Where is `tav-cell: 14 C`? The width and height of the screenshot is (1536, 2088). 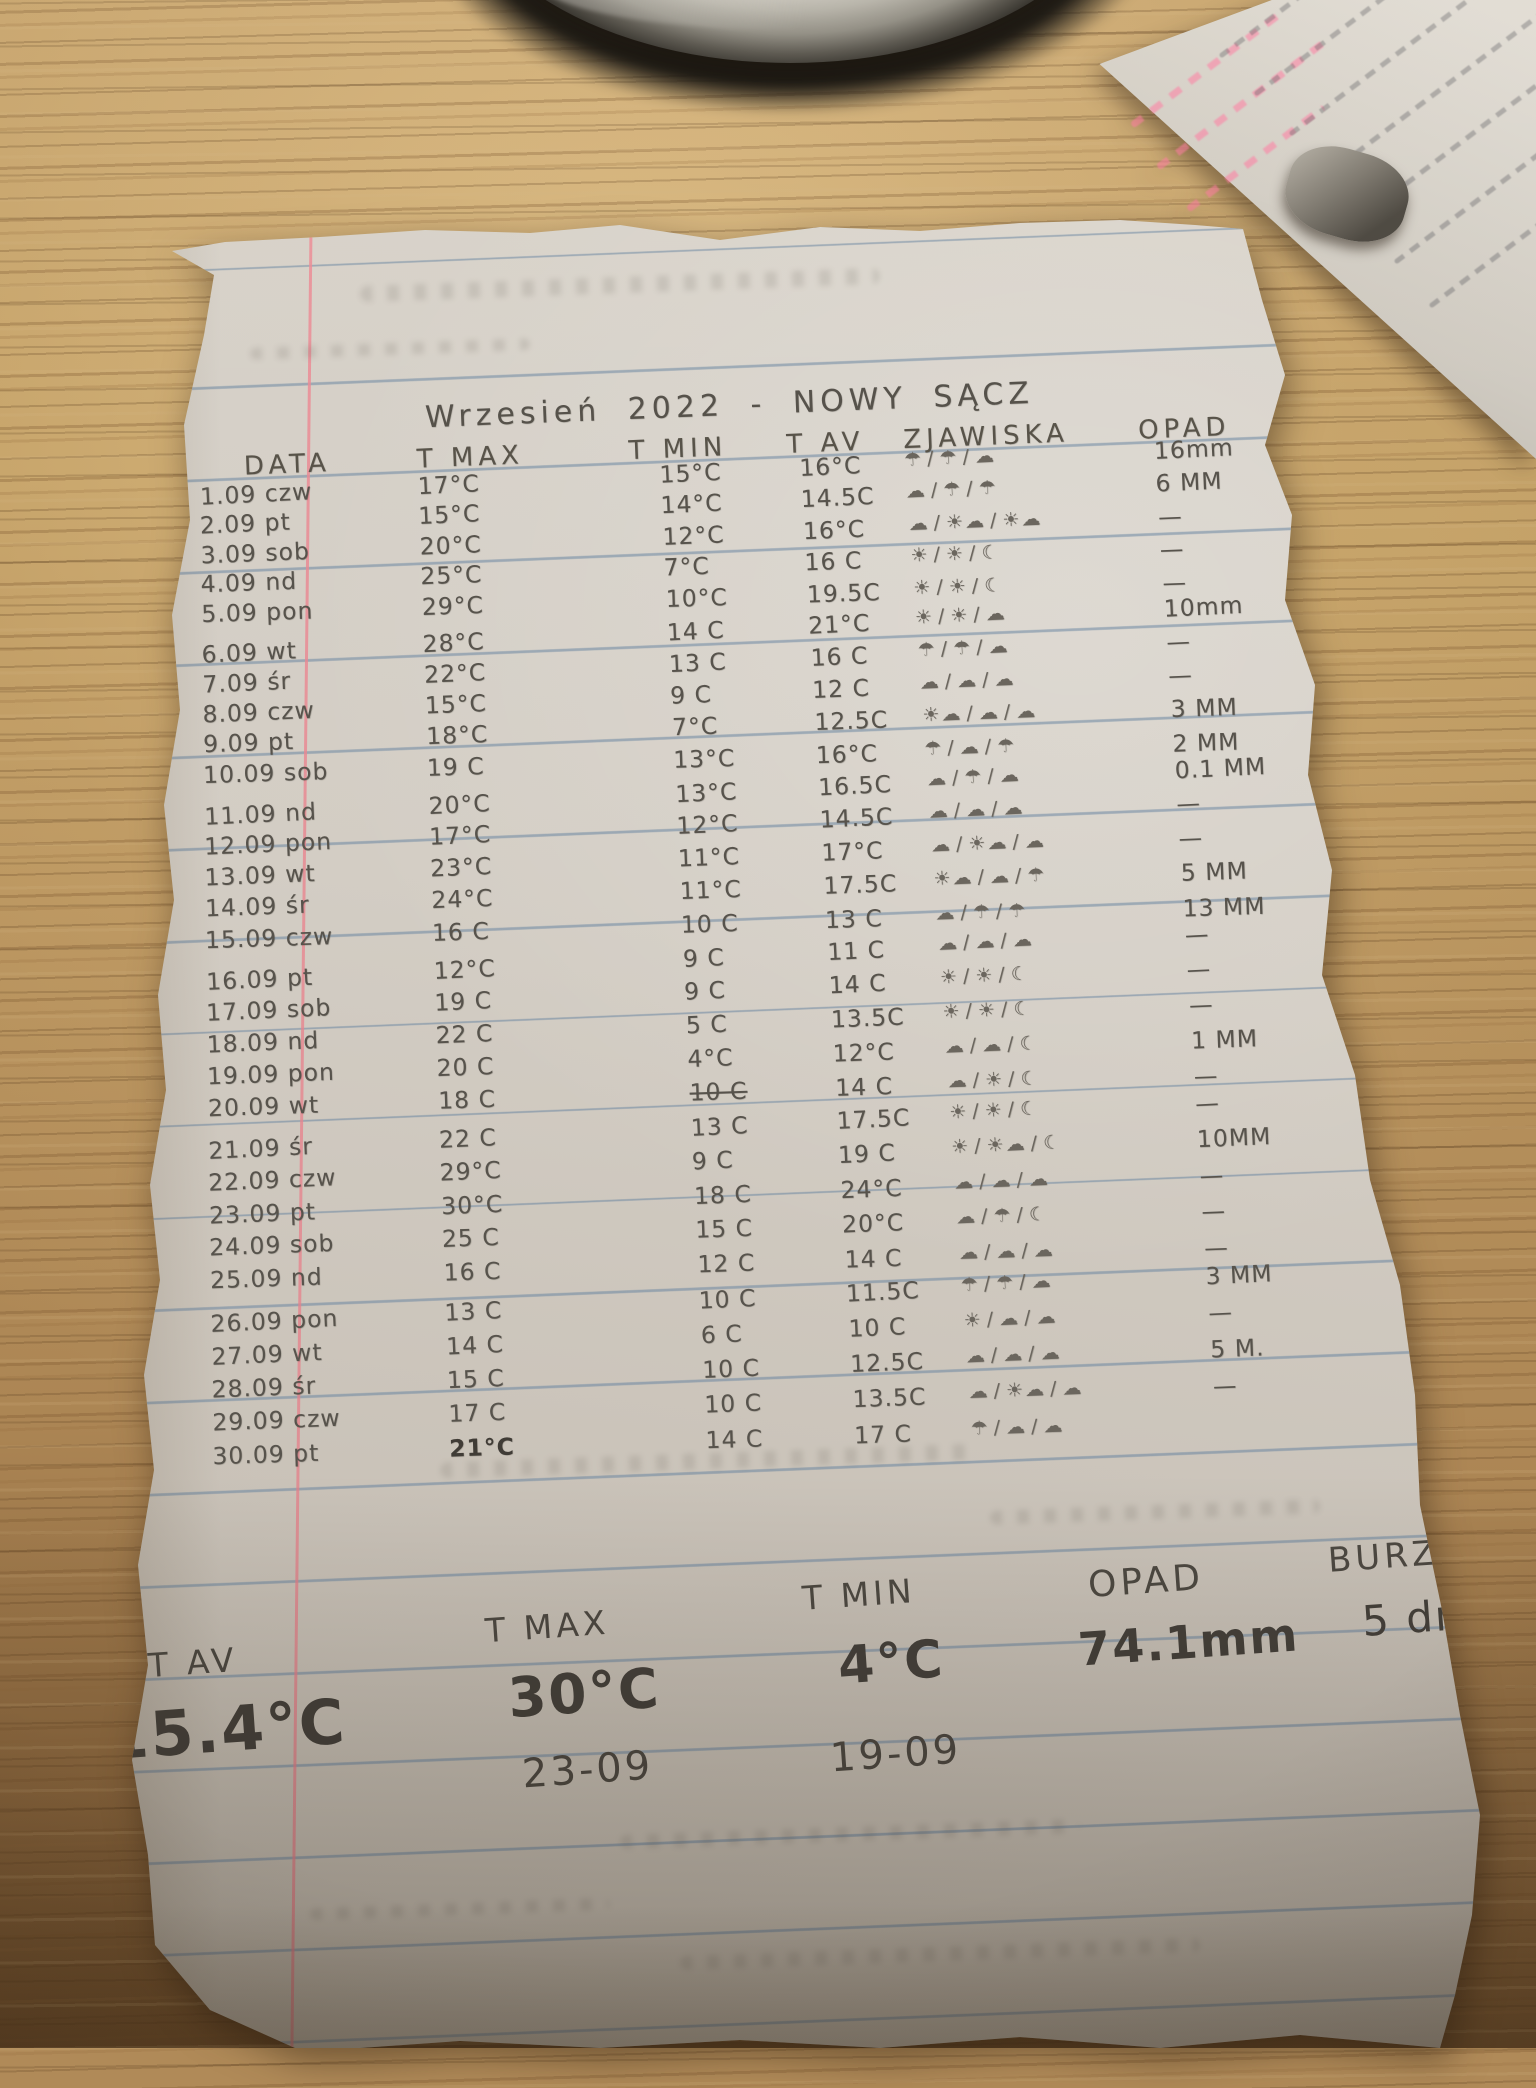
tav-cell: 14 C is located at coordinates (858, 984).